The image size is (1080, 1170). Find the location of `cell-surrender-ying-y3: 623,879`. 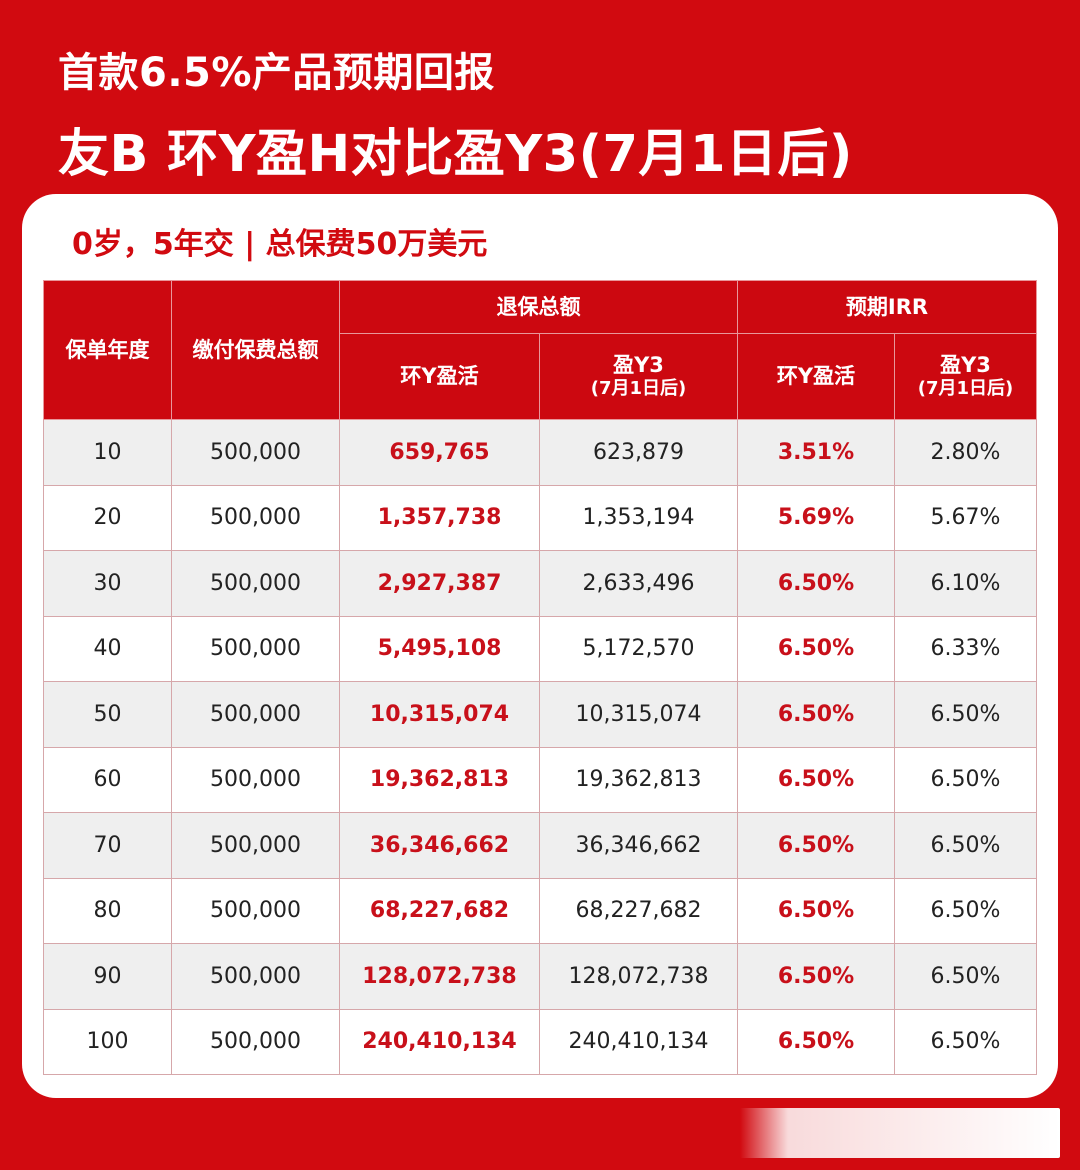

cell-surrender-ying-y3: 623,879 is located at coordinates (638, 452).